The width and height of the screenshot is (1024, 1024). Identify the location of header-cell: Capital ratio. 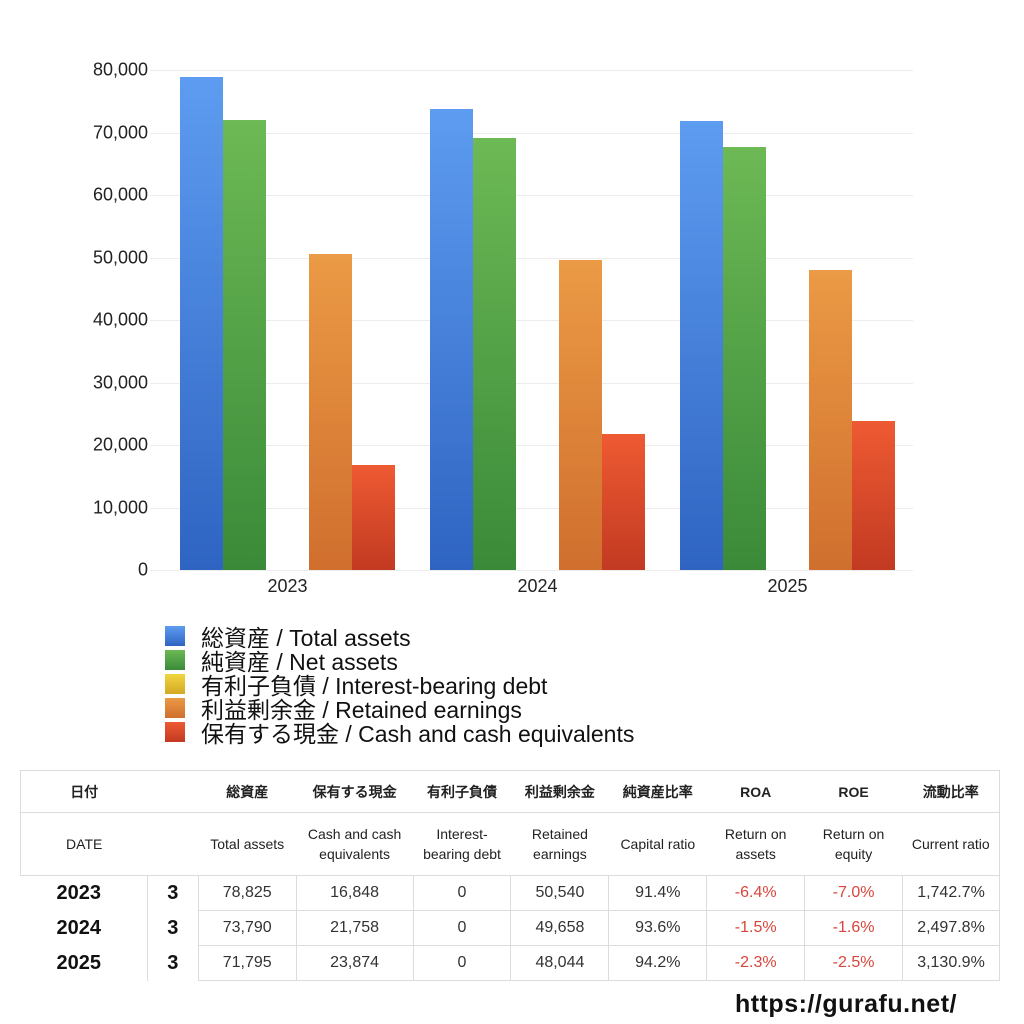
(657, 844).